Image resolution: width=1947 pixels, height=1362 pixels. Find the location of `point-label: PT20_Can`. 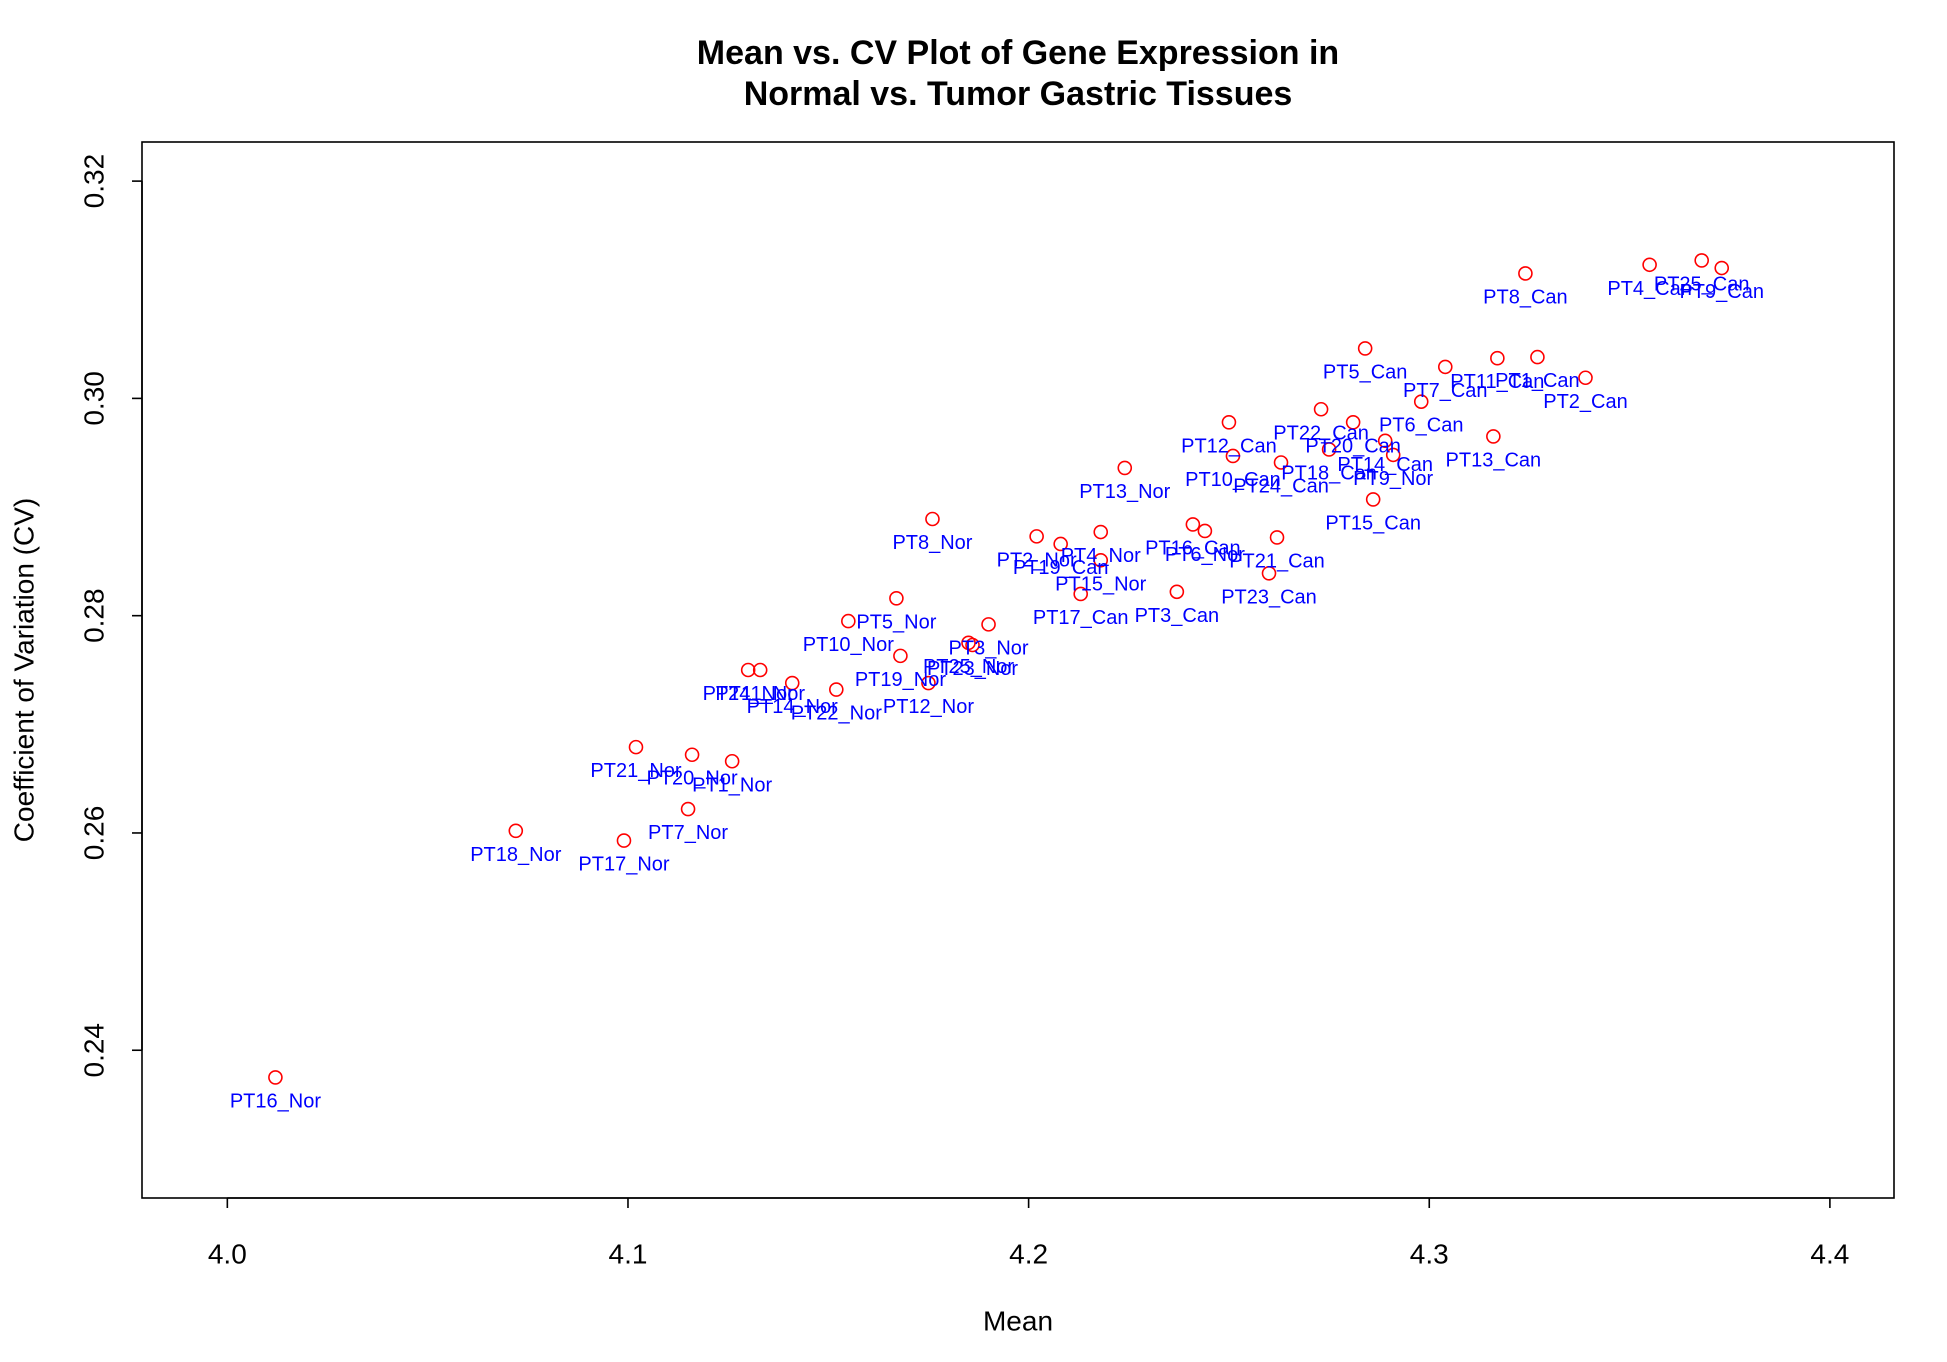

point-label: PT20_Can is located at coordinates (1353, 446).